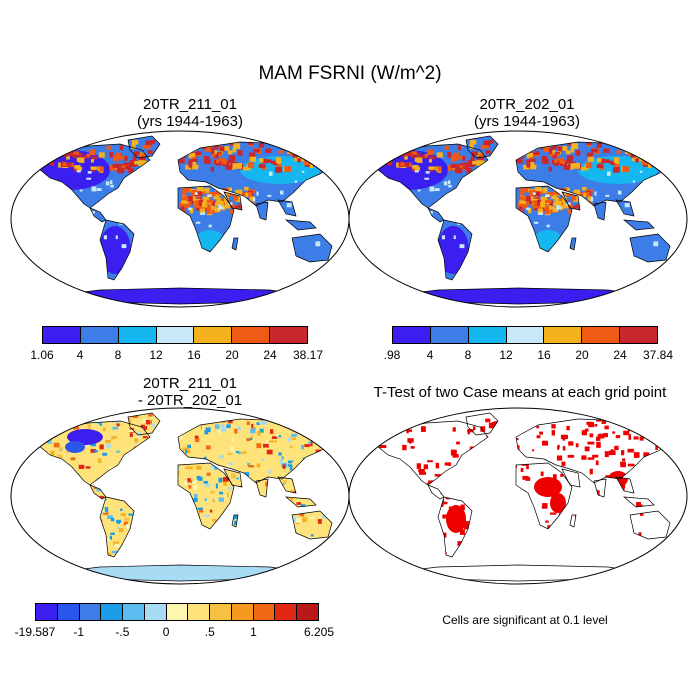 The width and height of the screenshot is (700, 700). Describe the element at coordinates (525, 620) in the screenshot. I see `significance-note: Cells are significant at 0.1 level` at that location.